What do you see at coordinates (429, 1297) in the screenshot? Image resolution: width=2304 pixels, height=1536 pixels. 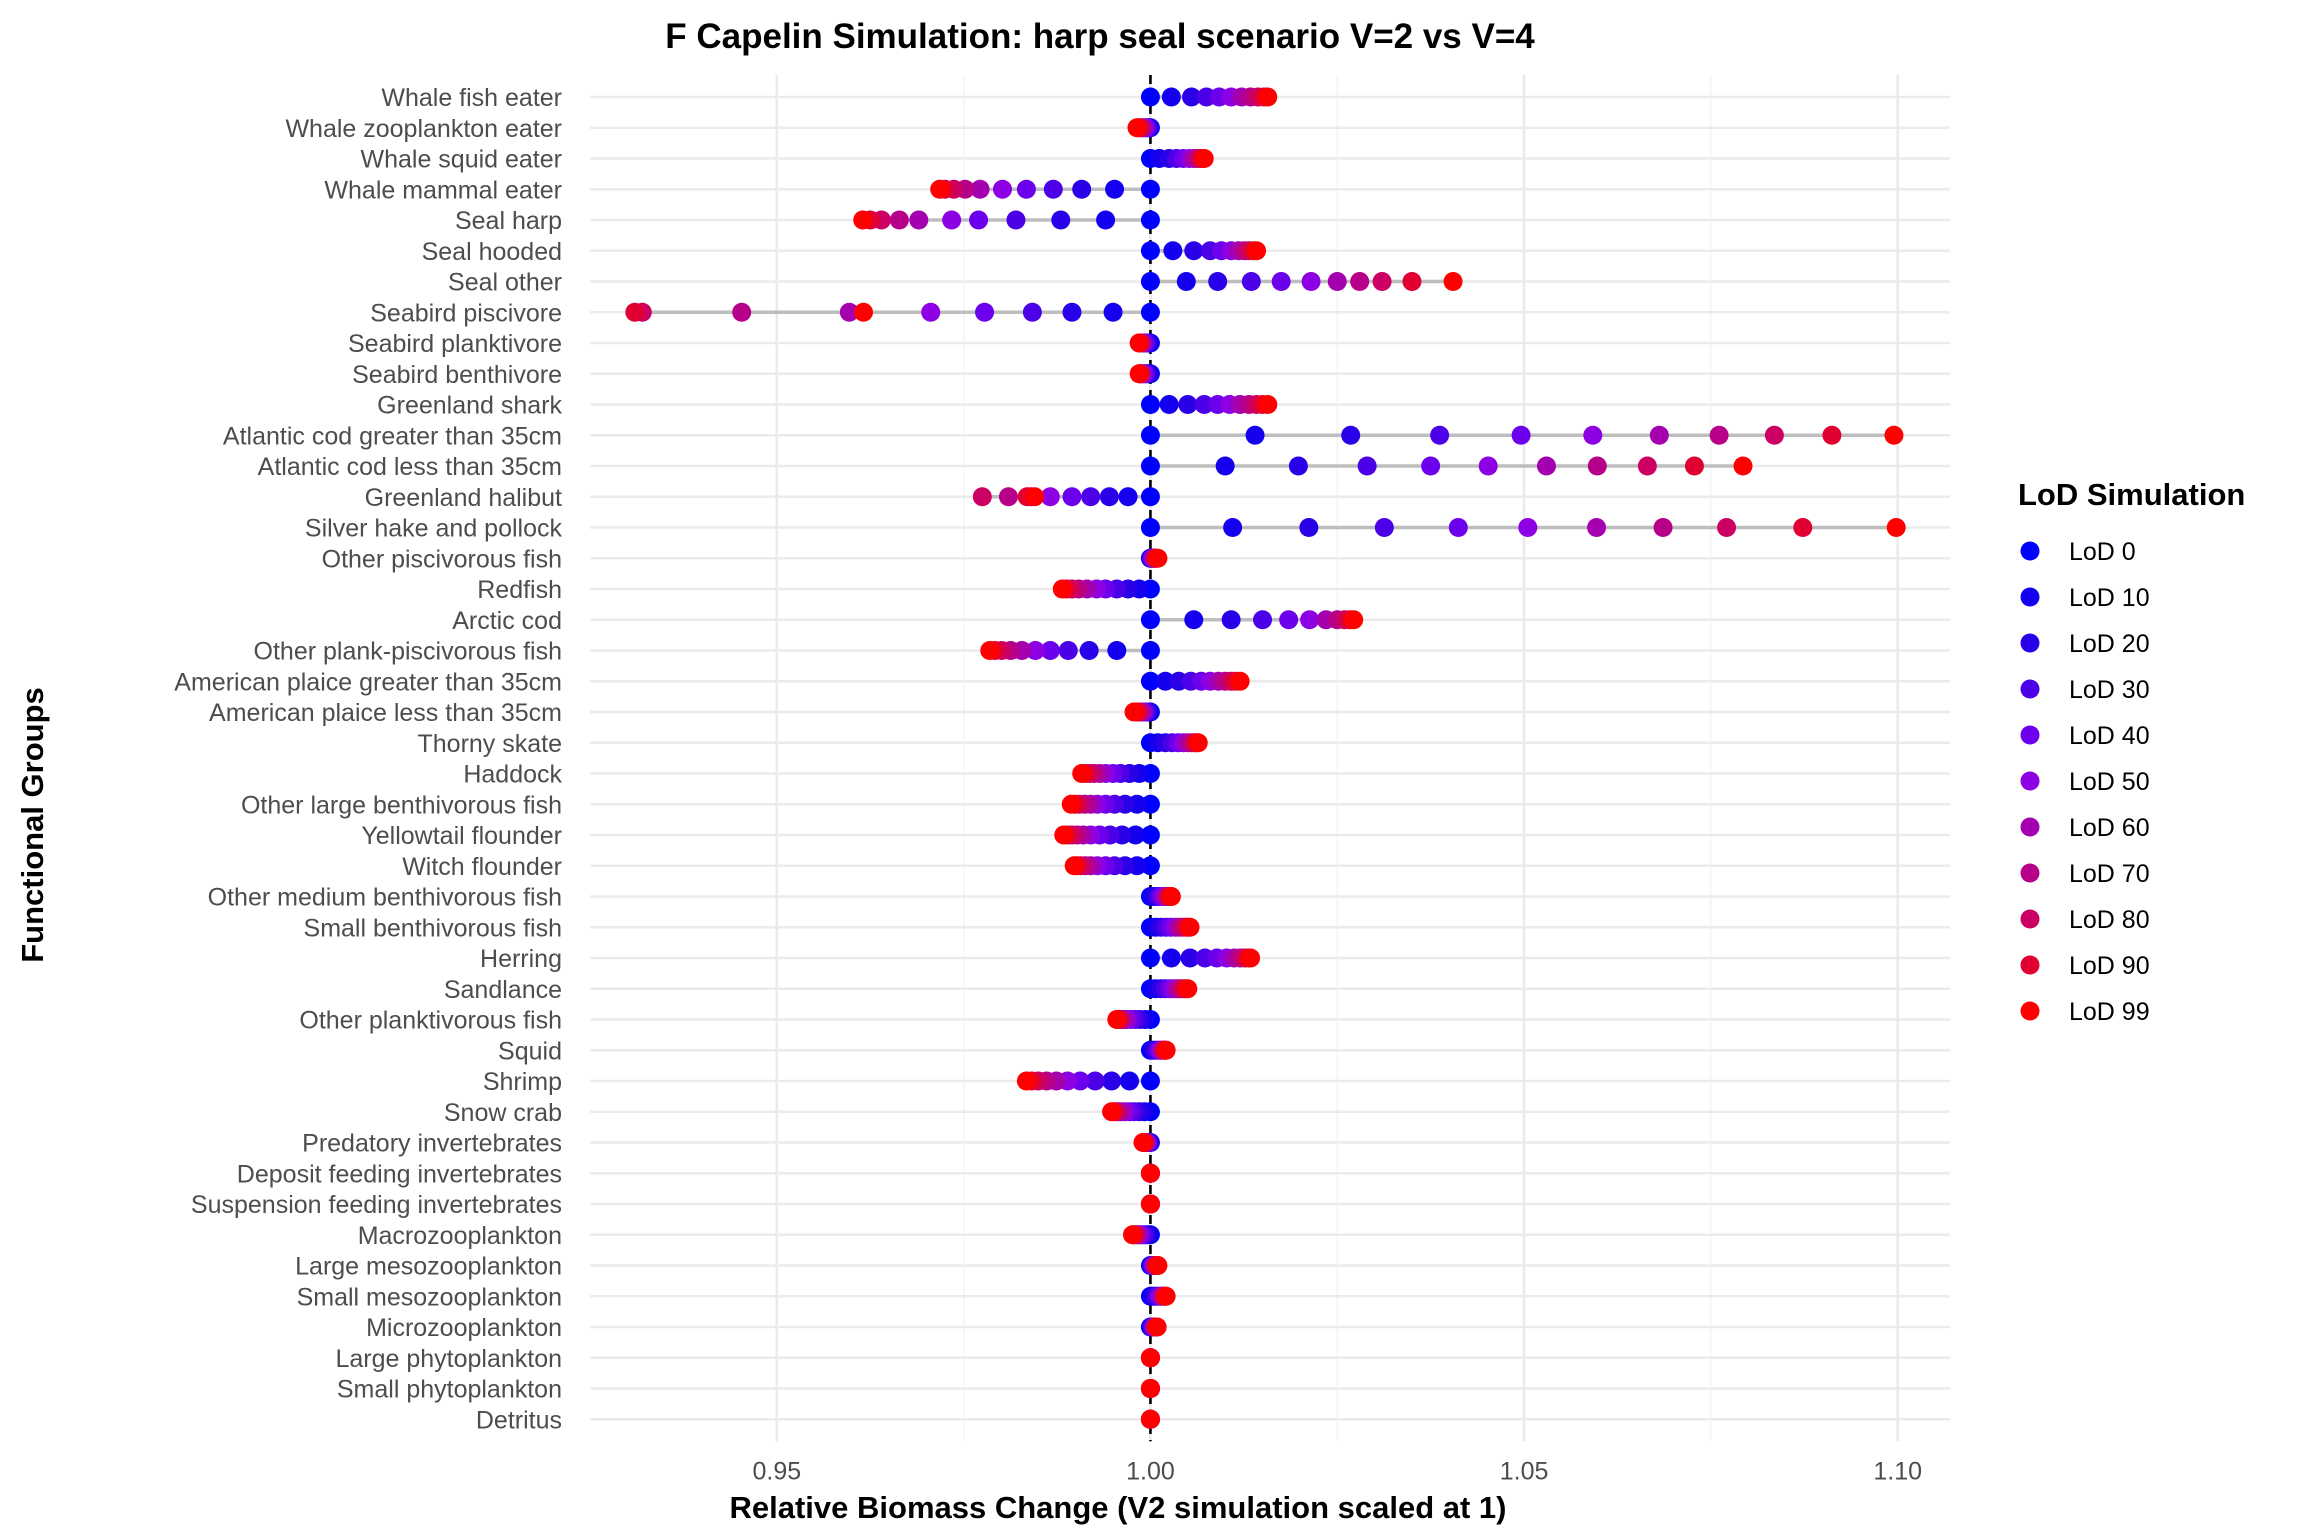 I see `y-tick-label: Small mesozooplankton` at bounding box center [429, 1297].